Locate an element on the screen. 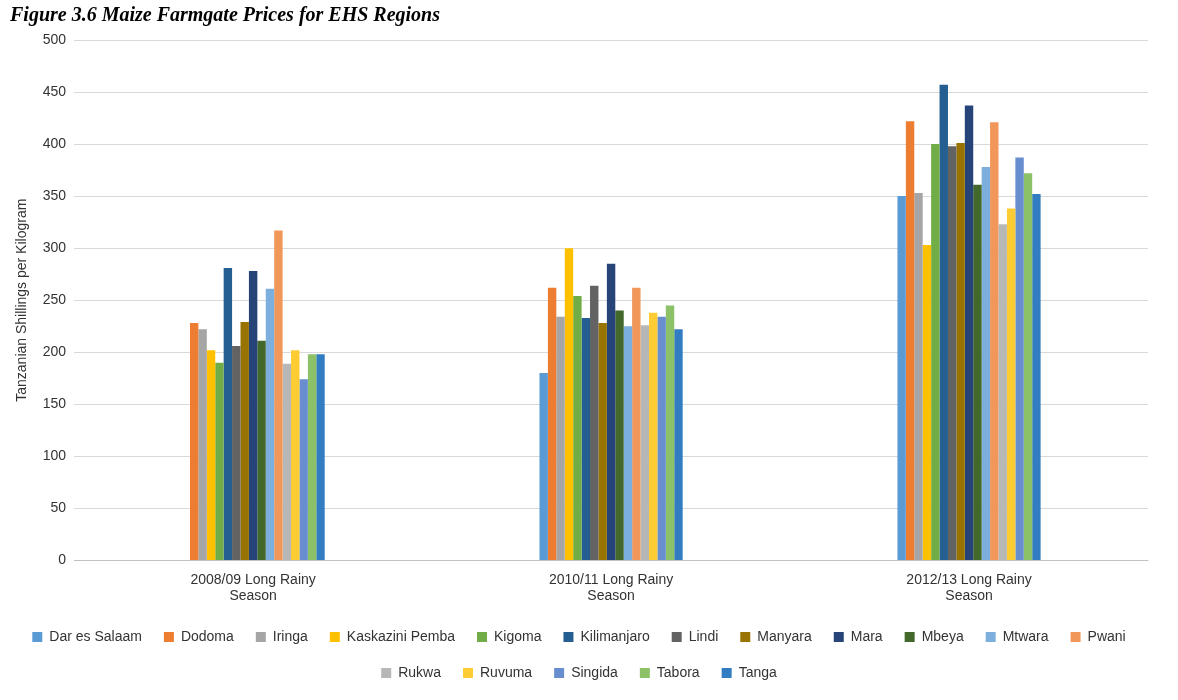 Image resolution: width=1178 pixels, height=700 pixels. y-tick-label: 0 is located at coordinates (62, 559).